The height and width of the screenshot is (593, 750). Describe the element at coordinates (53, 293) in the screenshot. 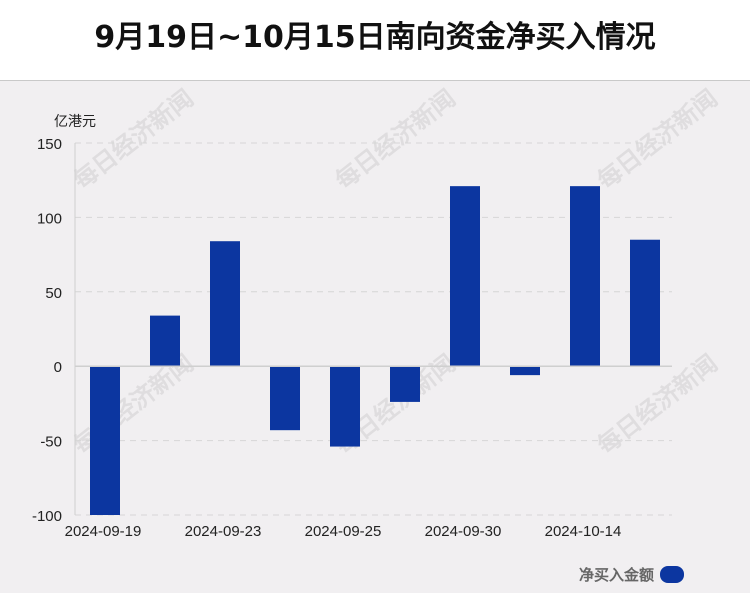

I see `y-tick-label: 50` at that location.